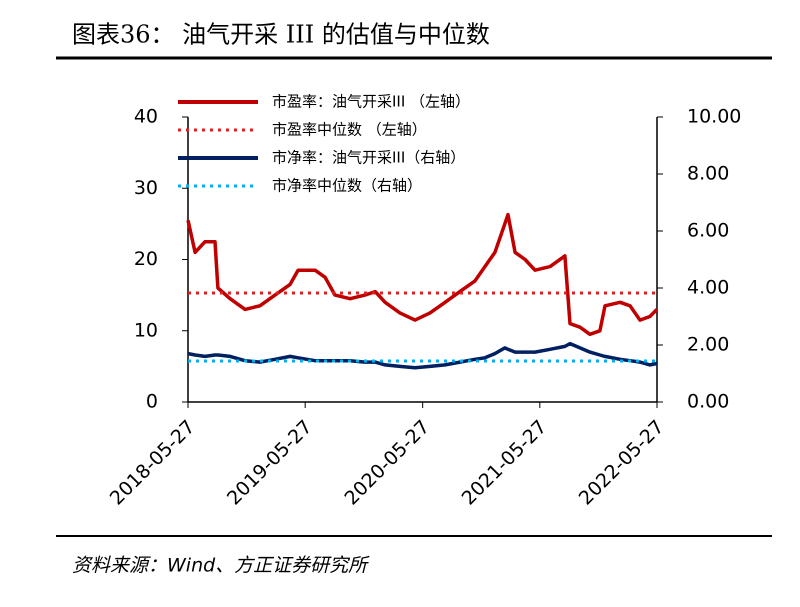 The width and height of the screenshot is (800, 607). Describe the element at coordinates (708, 345) in the screenshot. I see `y2-tick-label: 2.00` at that location.